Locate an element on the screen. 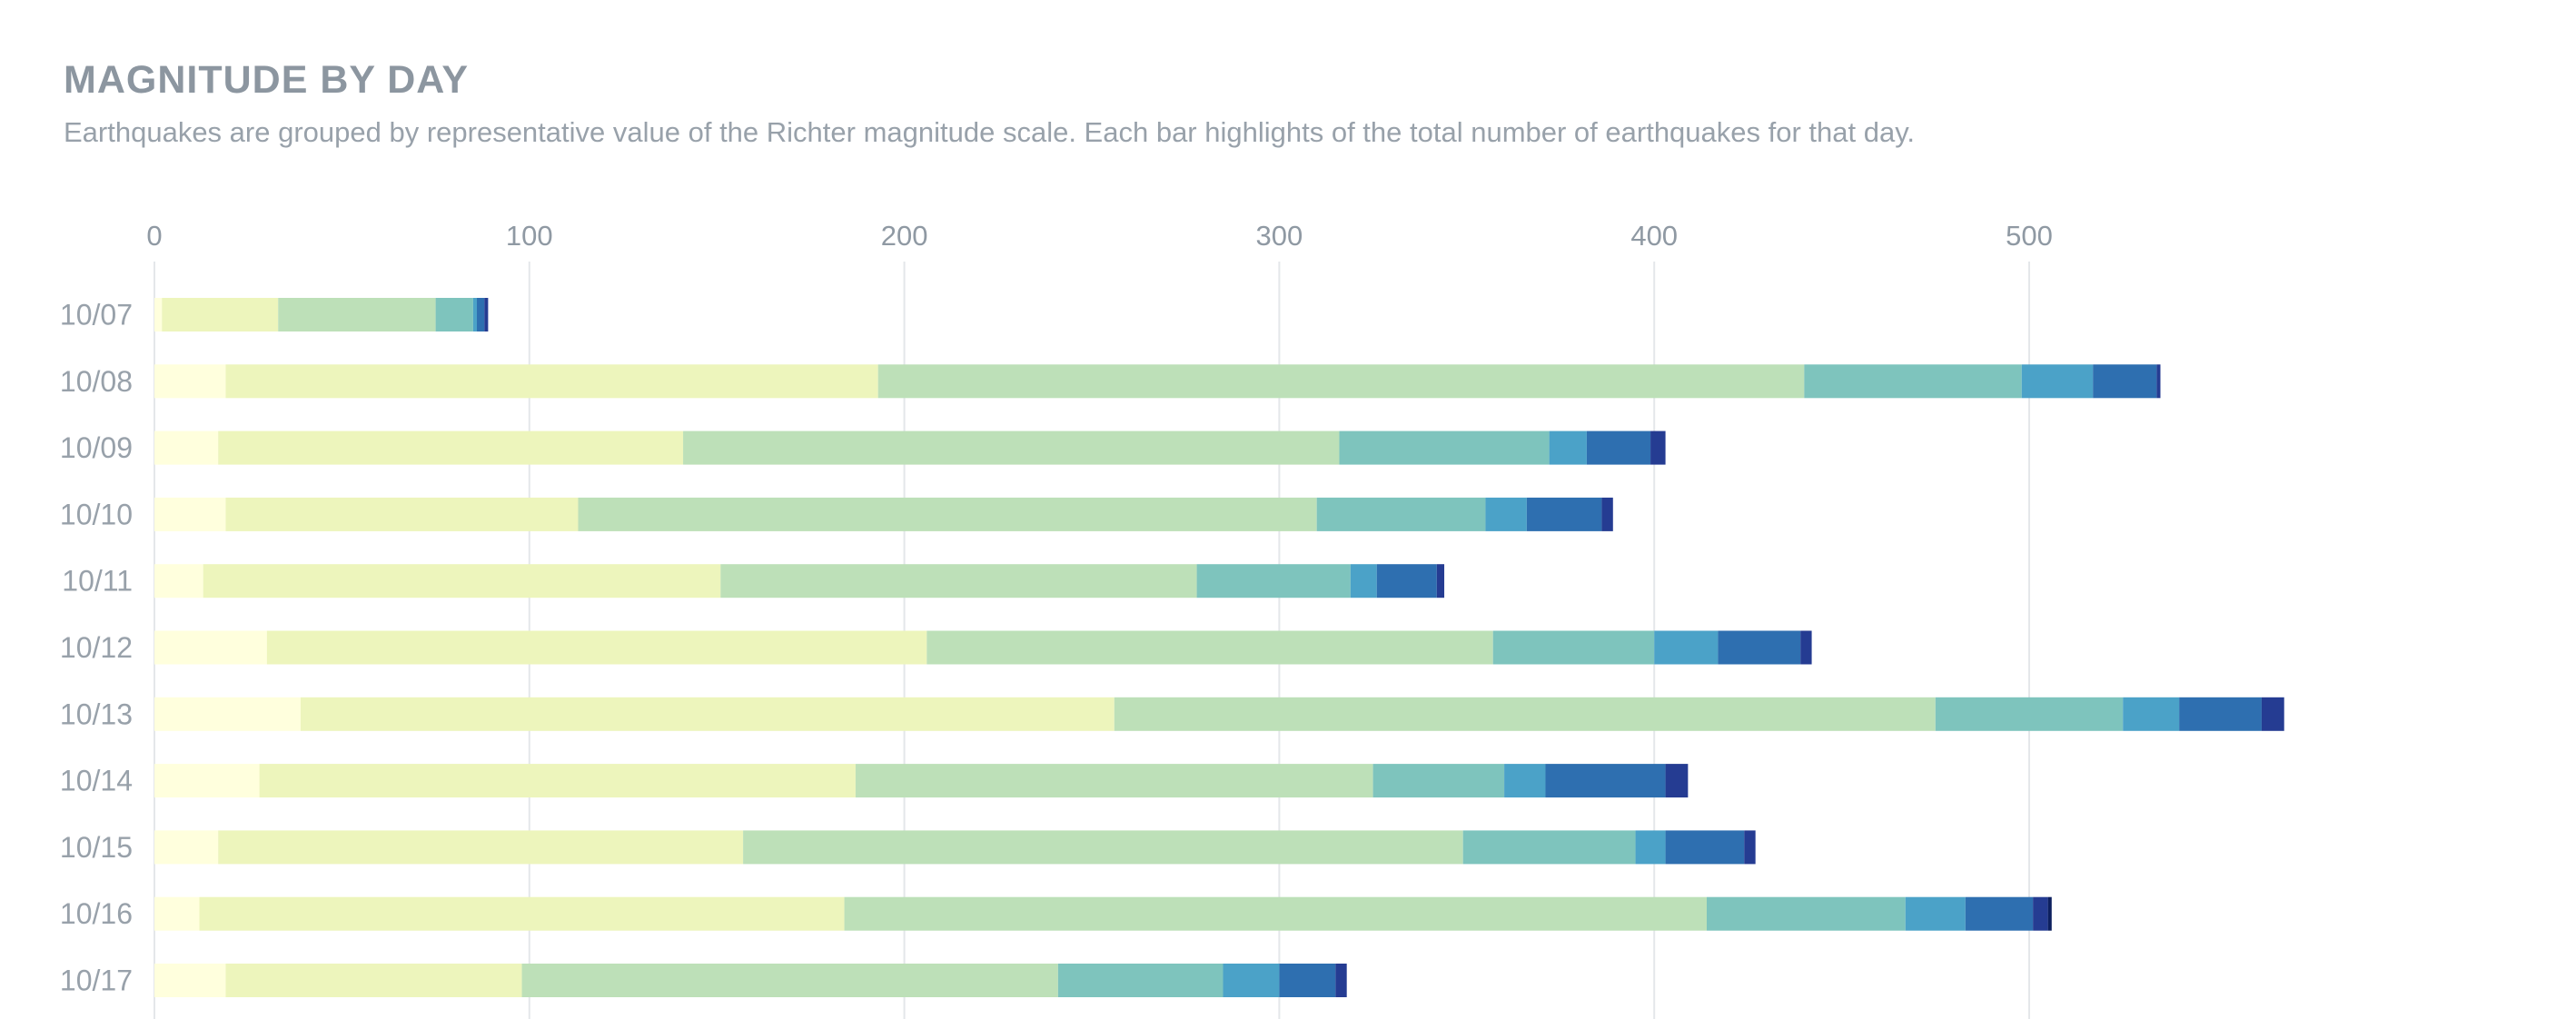  category-label: 10/16 is located at coordinates (96, 913).